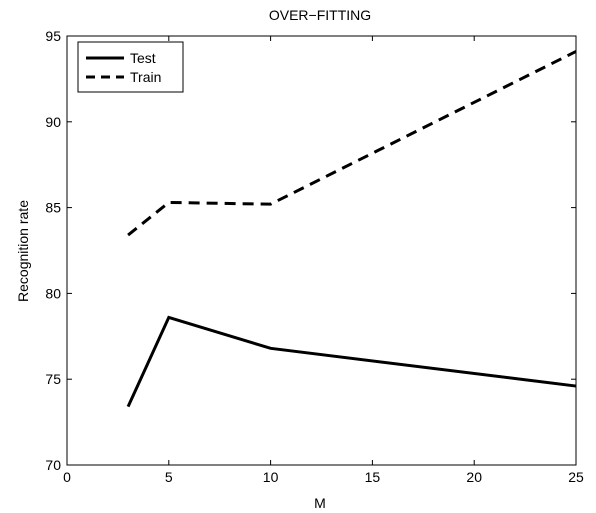  I want to click on legend: Test Train, so click(130, 67).